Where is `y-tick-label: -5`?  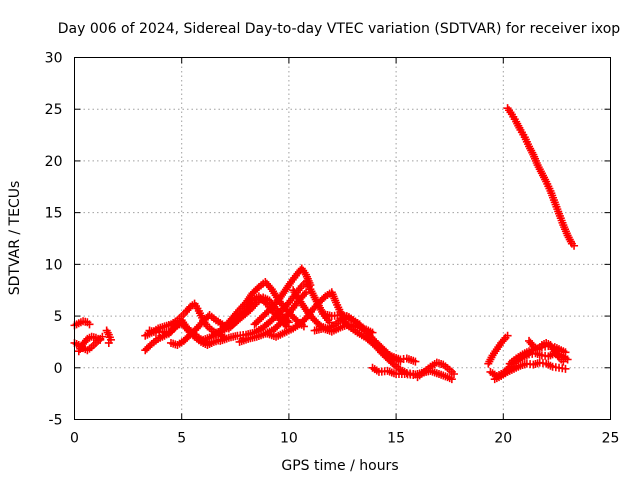
y-tick-label: -5 is located at coordinates (56, 421).